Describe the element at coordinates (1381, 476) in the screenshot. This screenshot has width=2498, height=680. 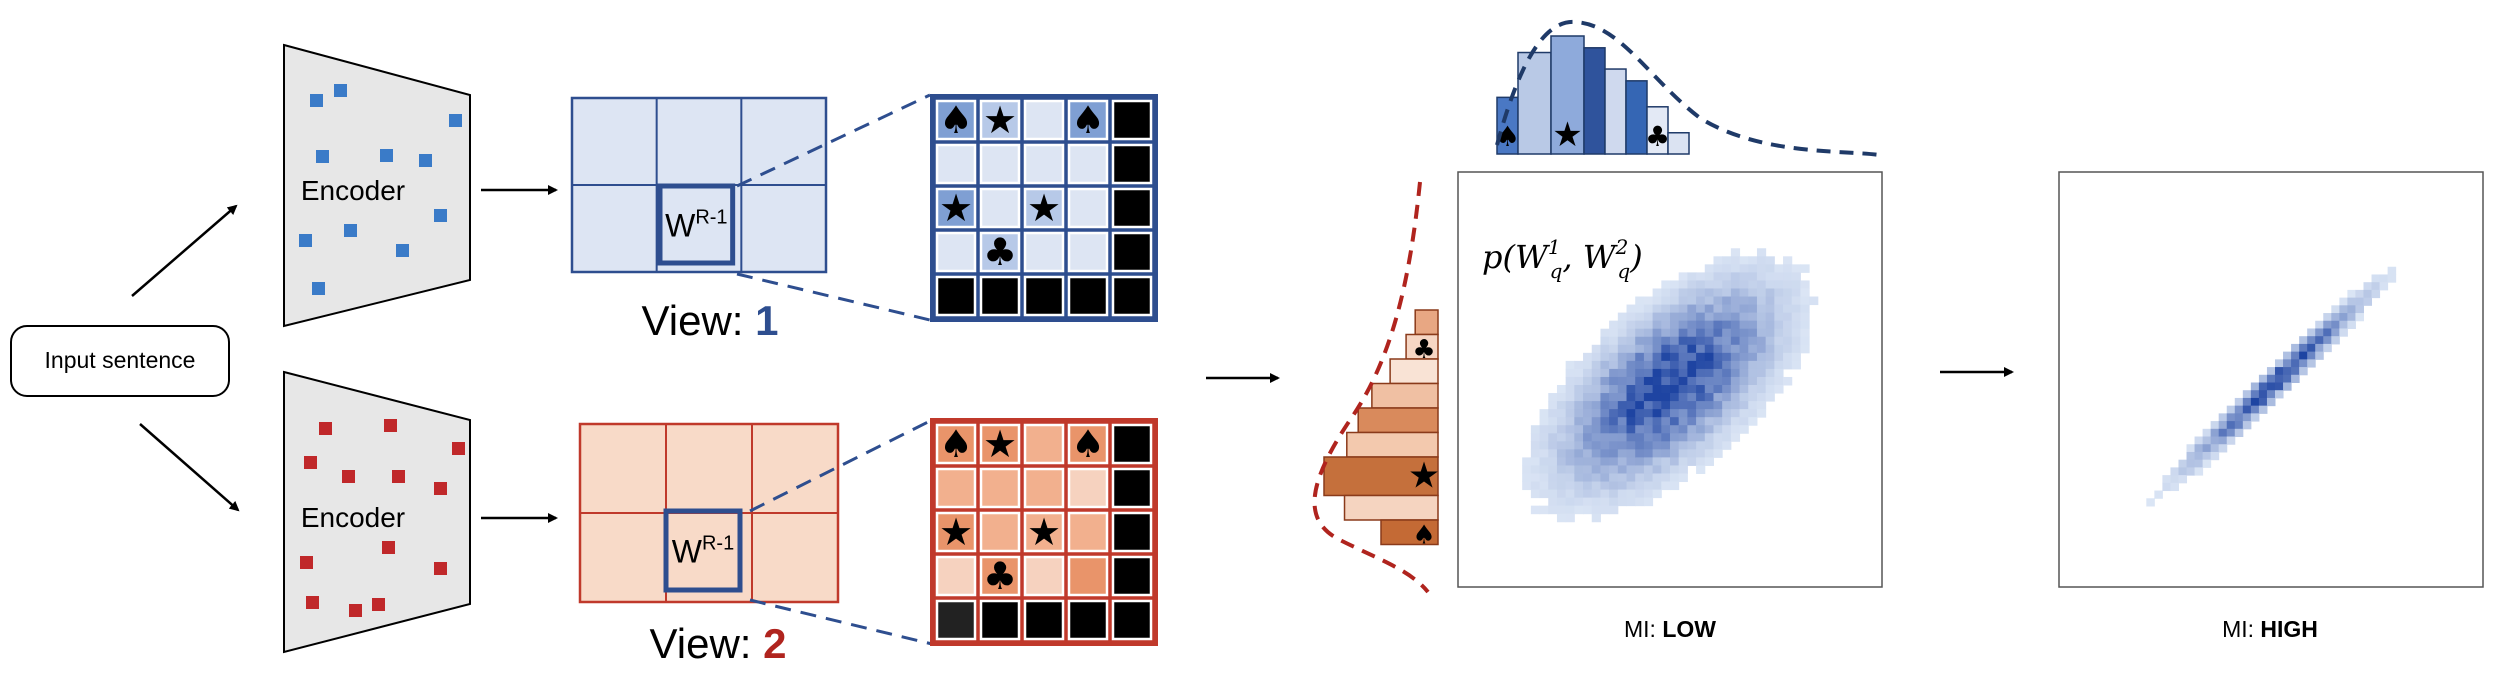
I see `marginal-left-bar` at that location.